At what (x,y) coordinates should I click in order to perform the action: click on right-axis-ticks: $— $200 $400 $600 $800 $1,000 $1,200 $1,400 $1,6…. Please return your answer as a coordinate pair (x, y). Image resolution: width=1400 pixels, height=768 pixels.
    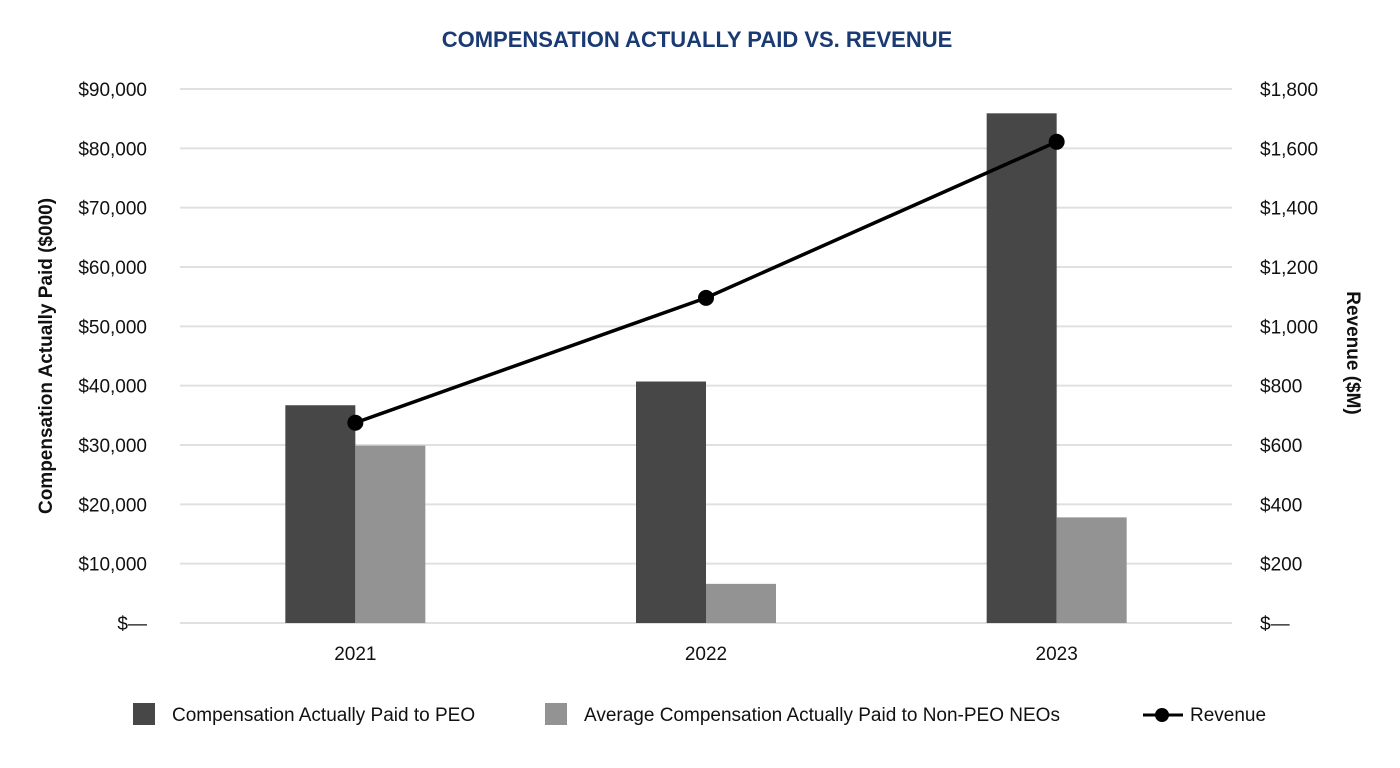
    Looking at the image, I should click on (1289, 357).